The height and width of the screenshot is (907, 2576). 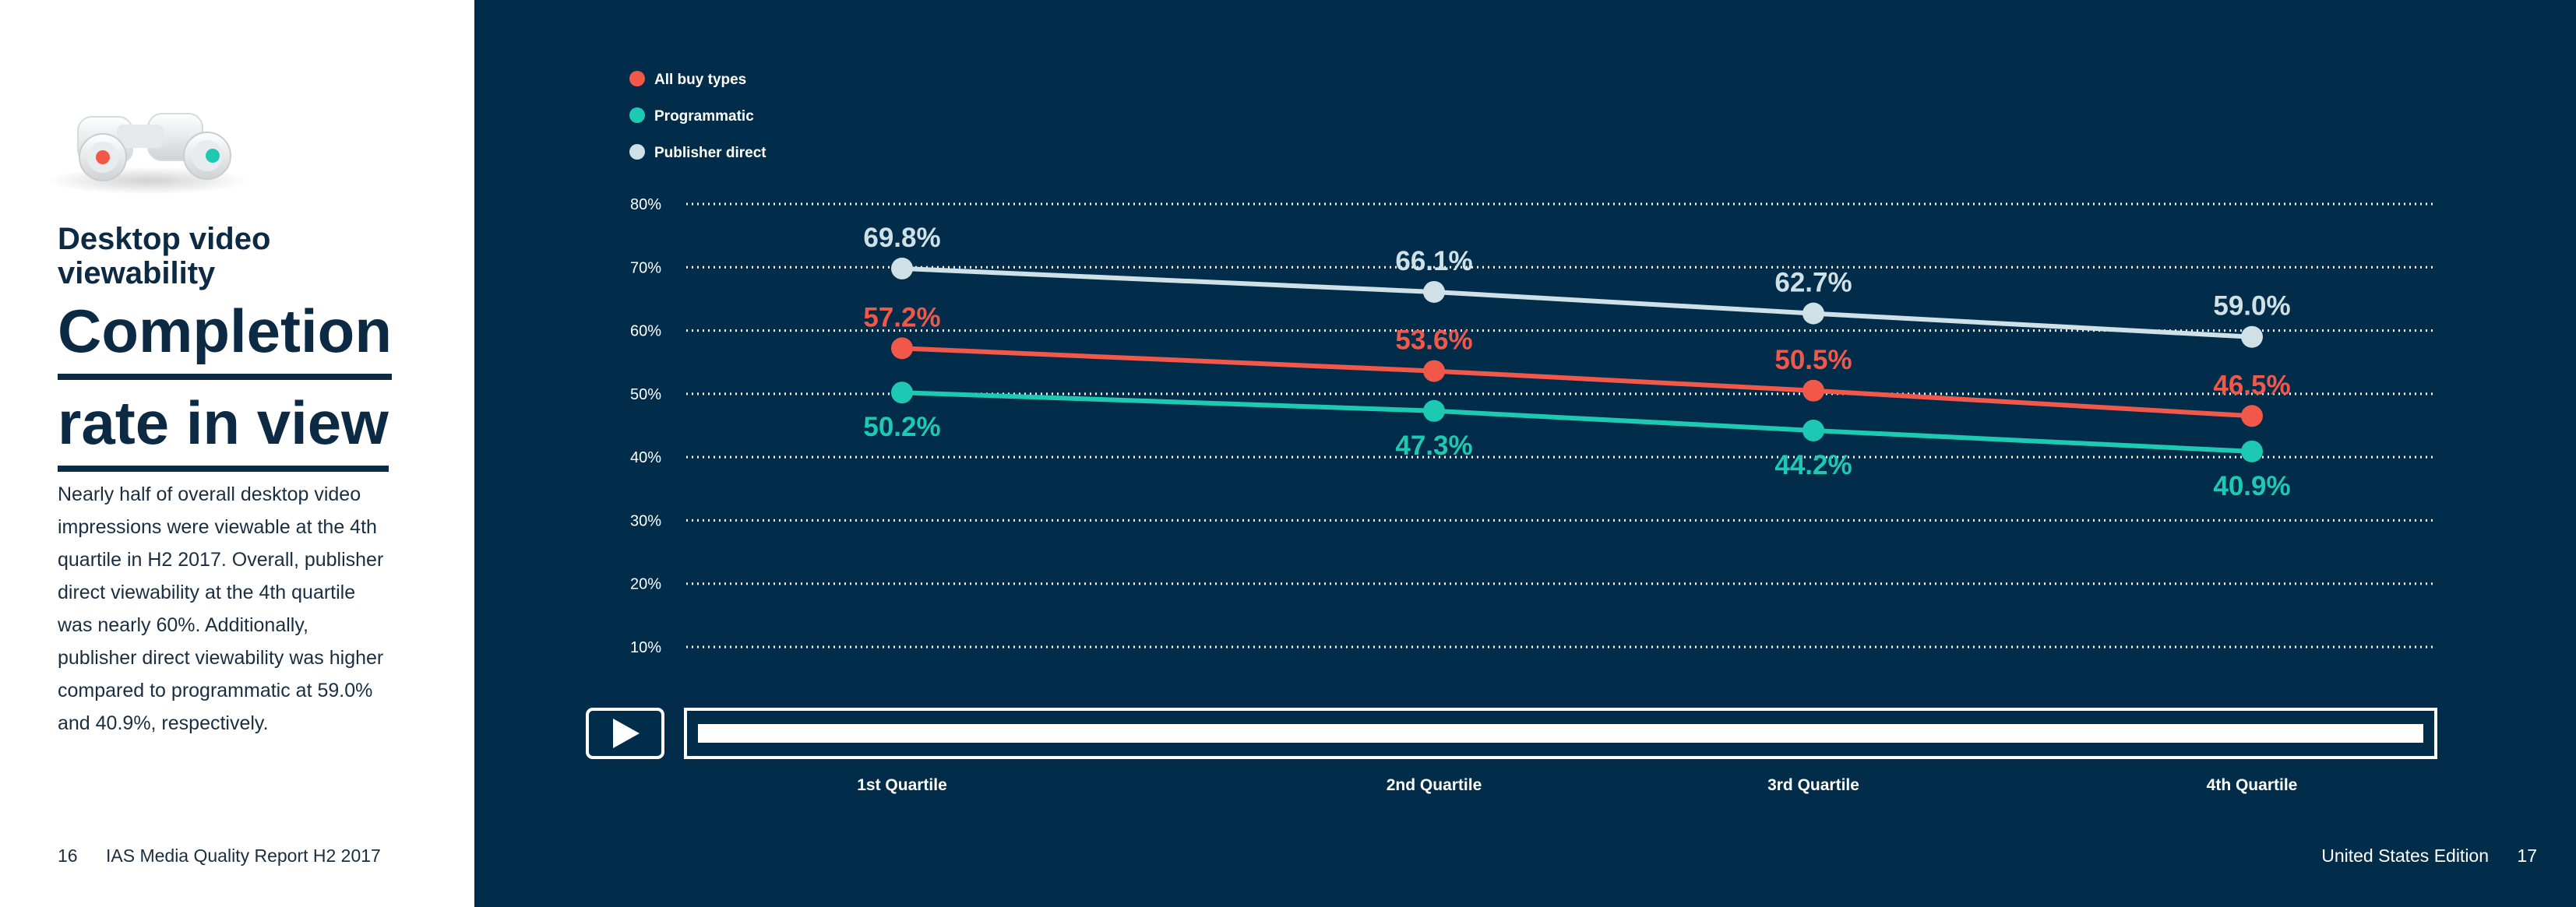 I want to click on footer-left: 16 IAS Media Quality Report H2 2017, so click(x=219, y=856).